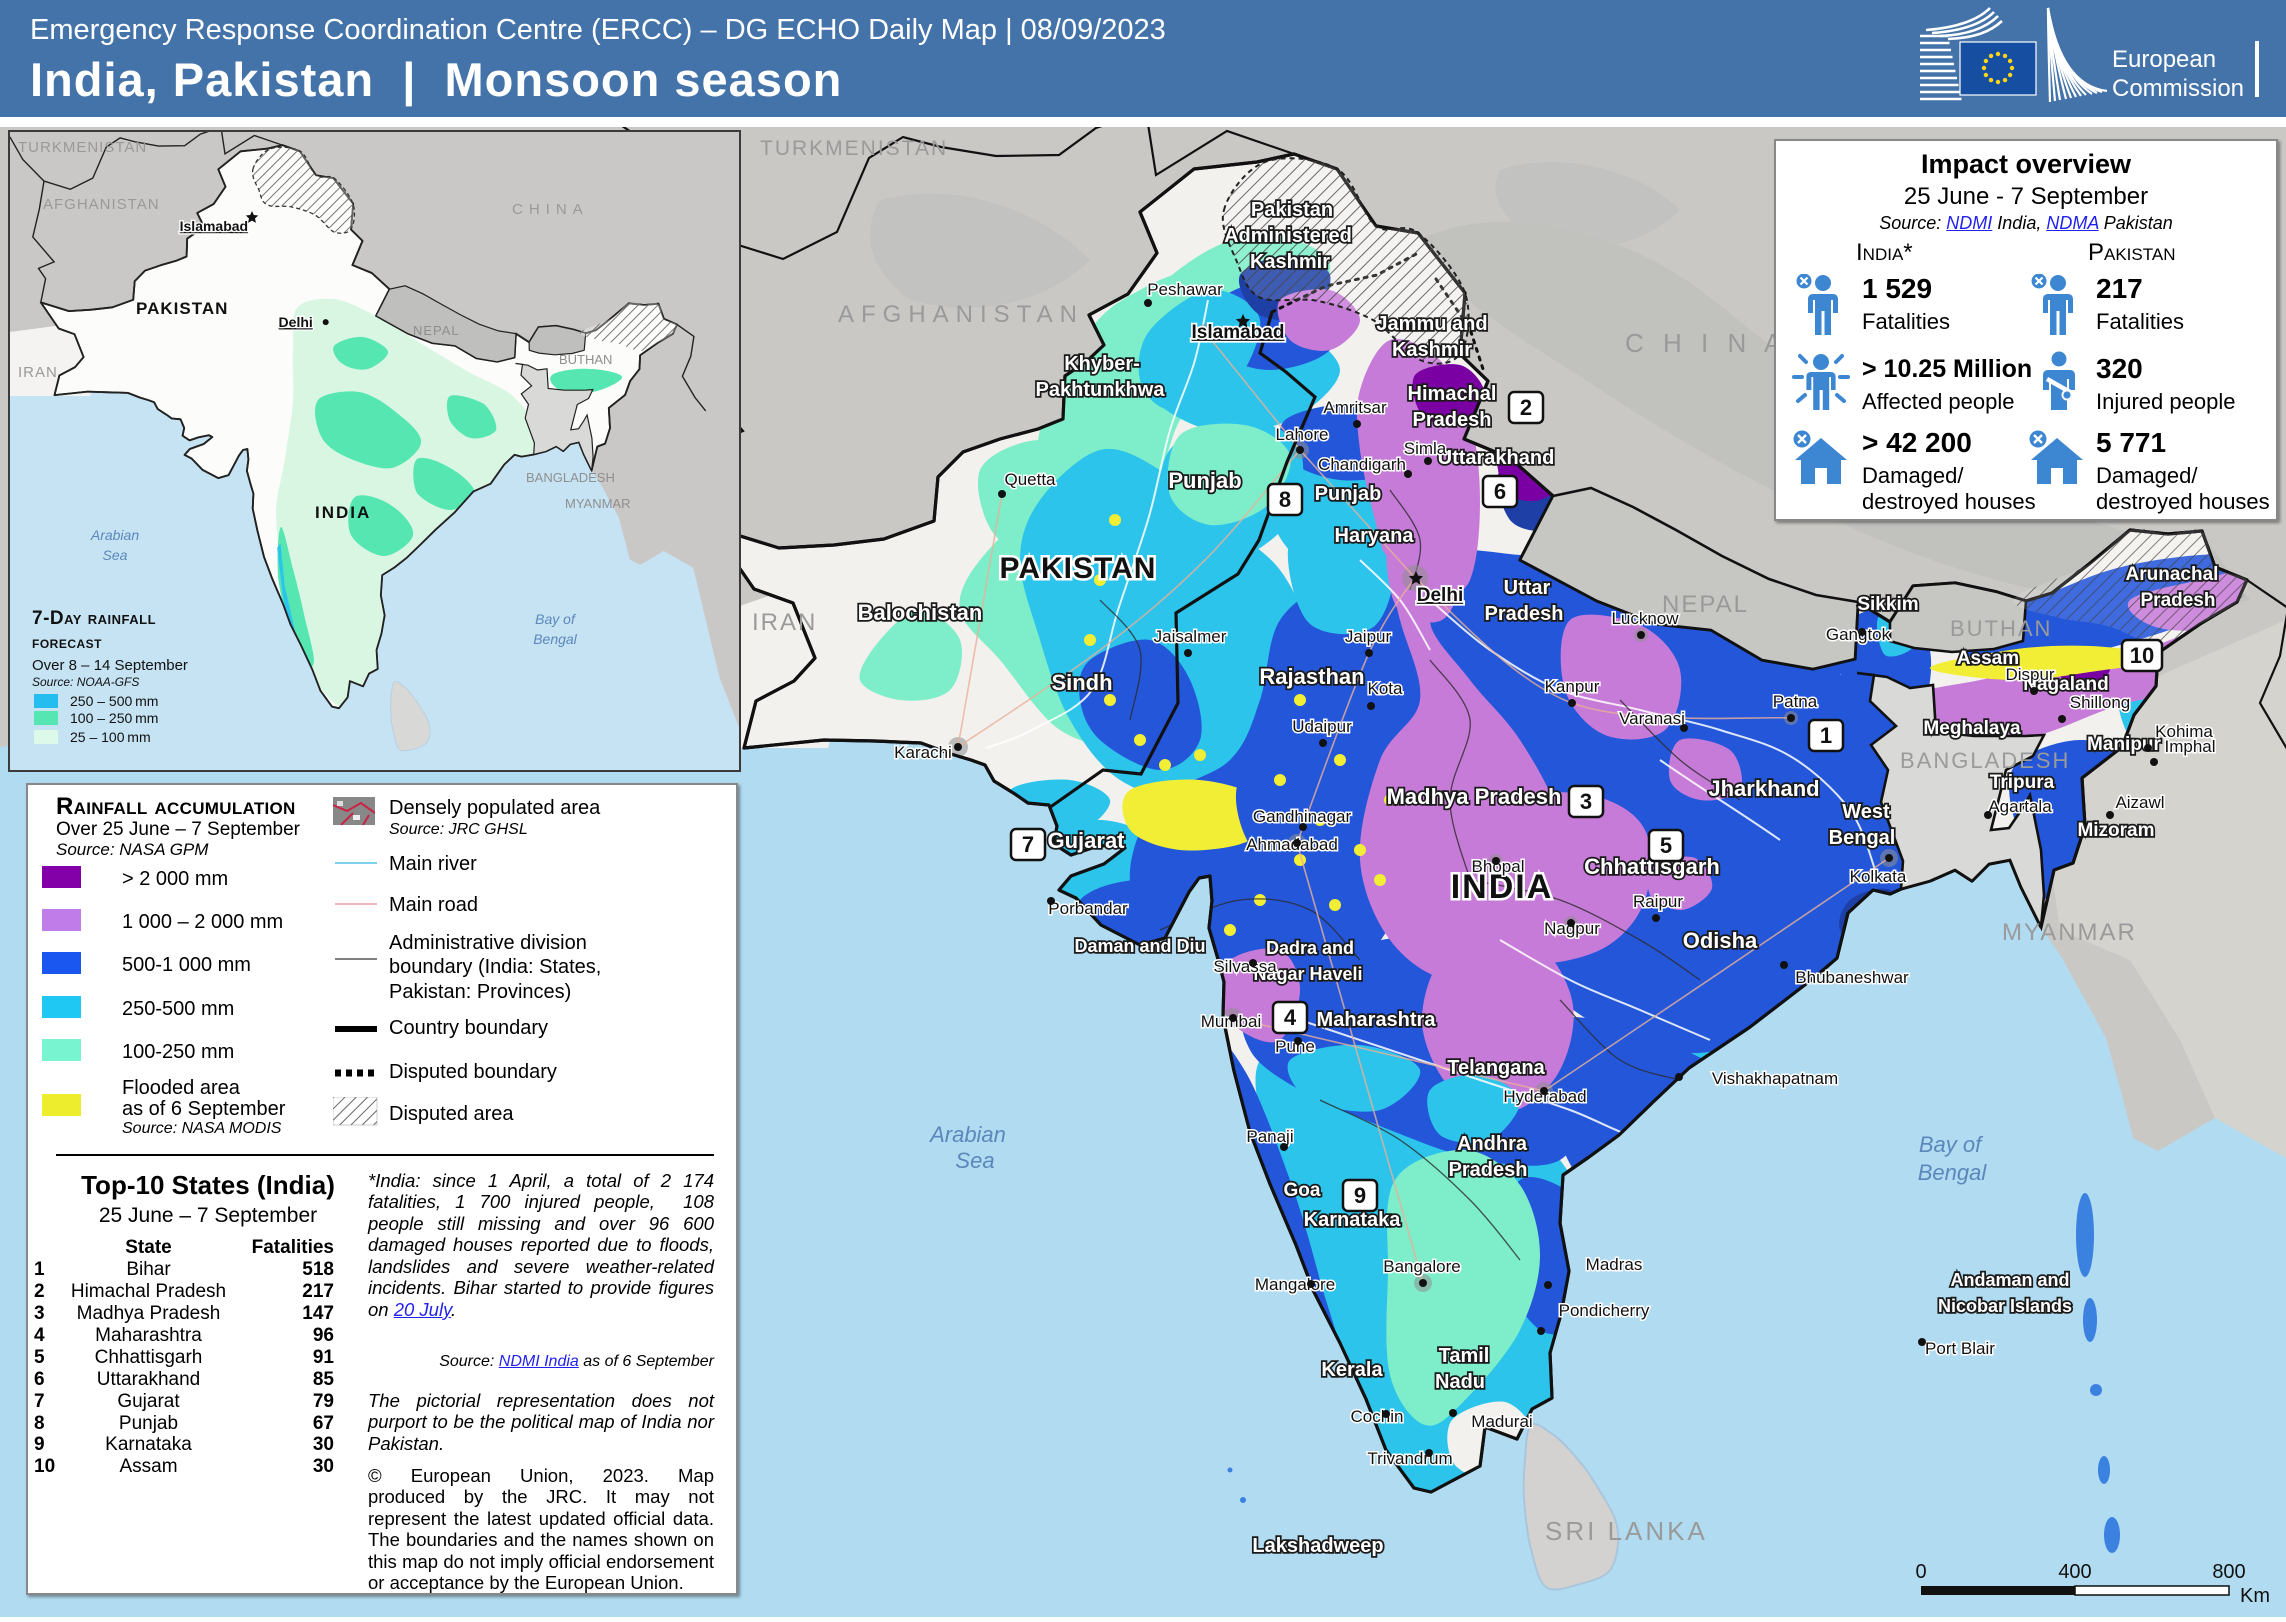 This screenshot has height=1622, width=2286. I want to click on svg-text: Mizoram, so click(2115, 830).